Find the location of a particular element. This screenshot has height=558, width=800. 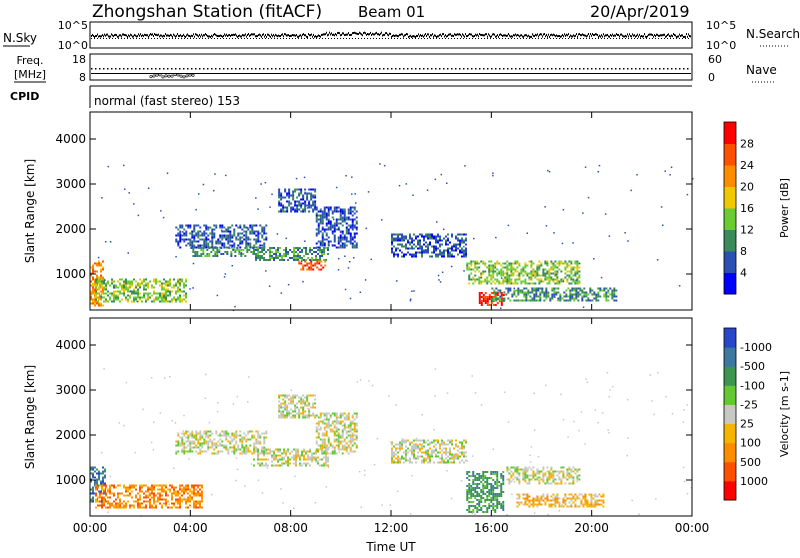

x-axis-title: Time UT is located at coordinates (390, 547).